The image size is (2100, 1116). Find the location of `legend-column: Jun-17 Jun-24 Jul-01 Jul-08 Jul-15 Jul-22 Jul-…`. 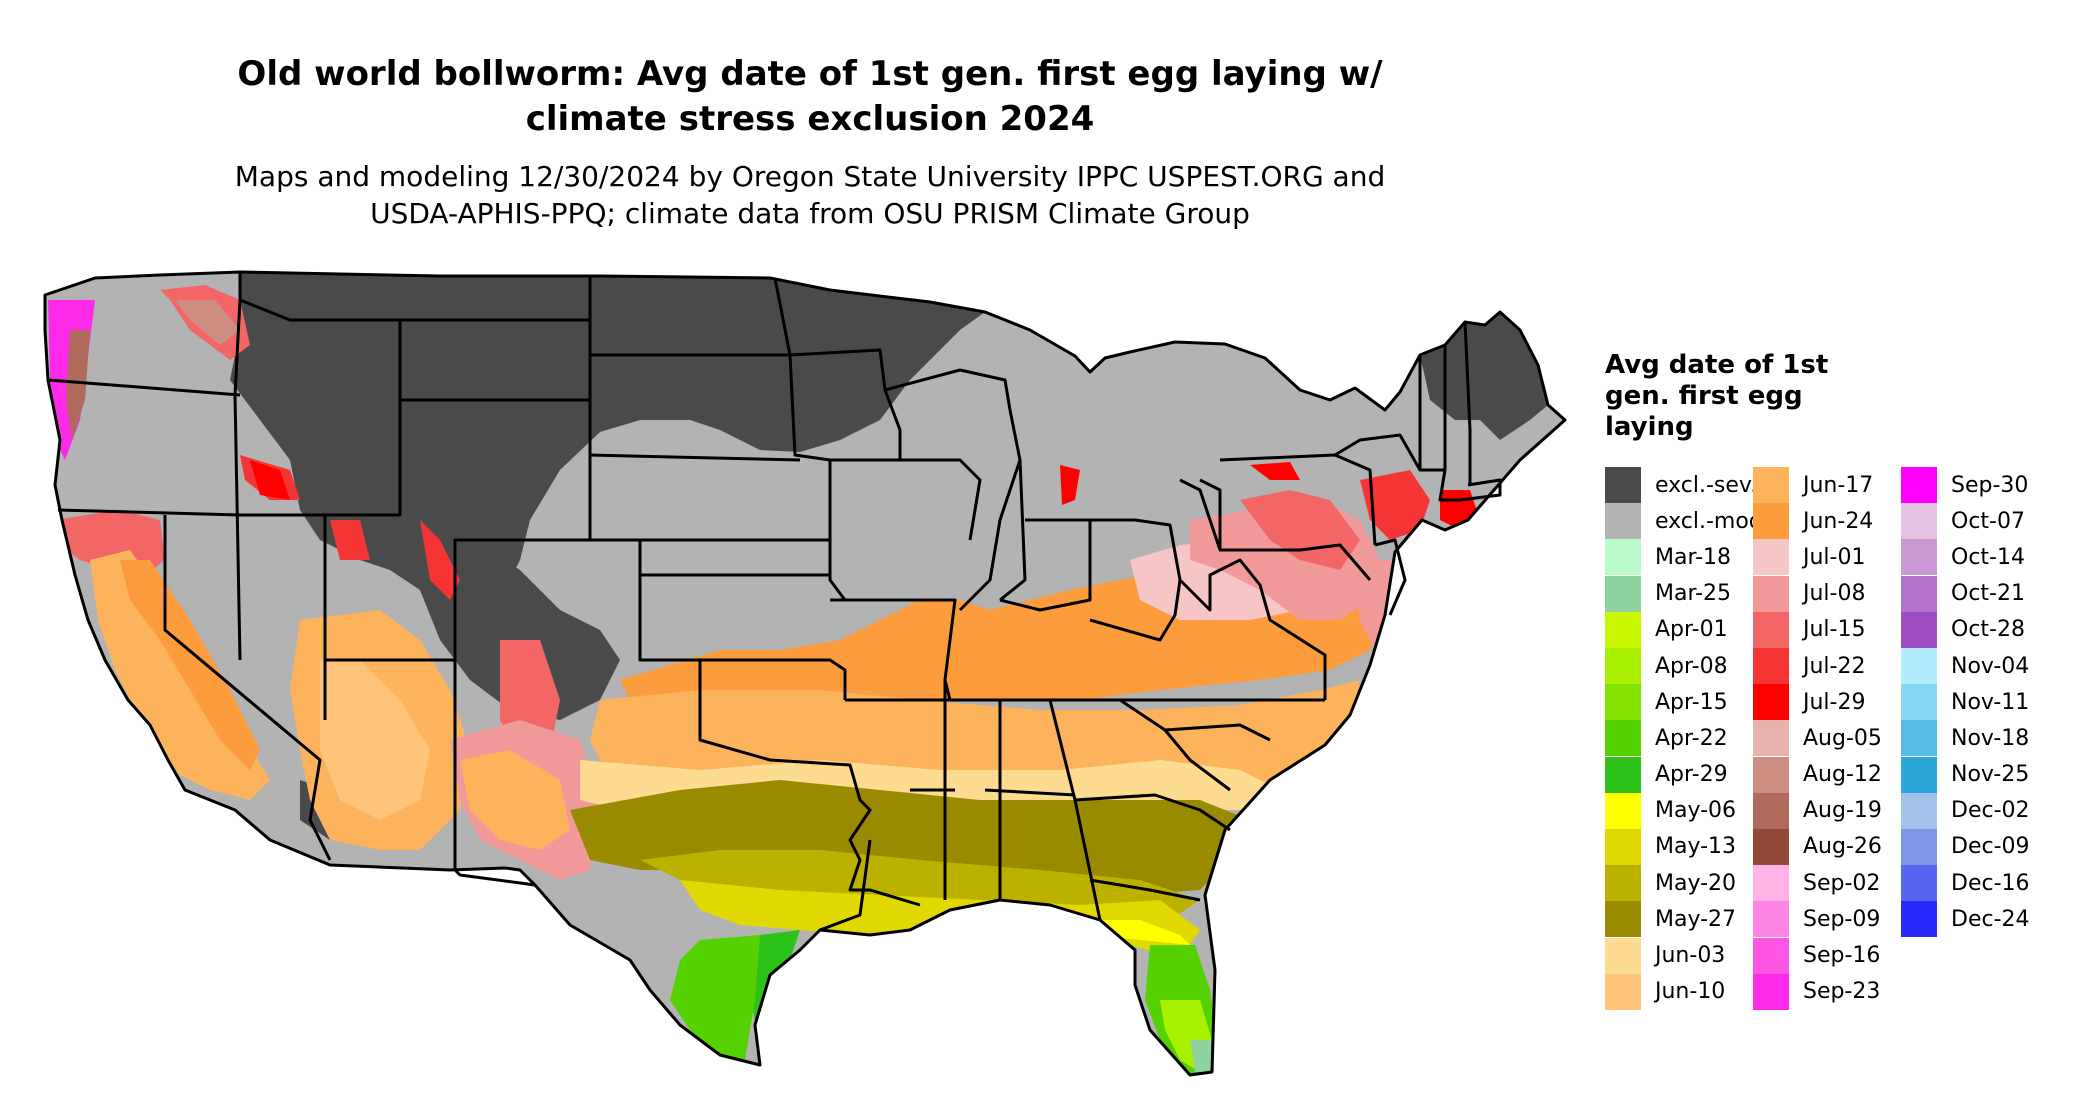

legend-column: Jun-17 Jun-24 Jul-01 Jul-08 Jul-15 Jul-22 Jul-… is located at coordinates (1827, 738).